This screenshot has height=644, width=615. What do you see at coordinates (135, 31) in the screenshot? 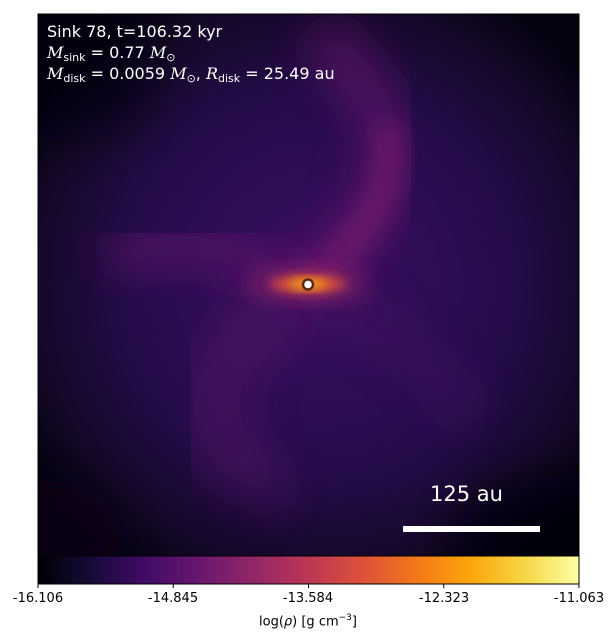
I see `sink-title: Sink 78, t=106.32 kyr` at bounding box center [135, 31].